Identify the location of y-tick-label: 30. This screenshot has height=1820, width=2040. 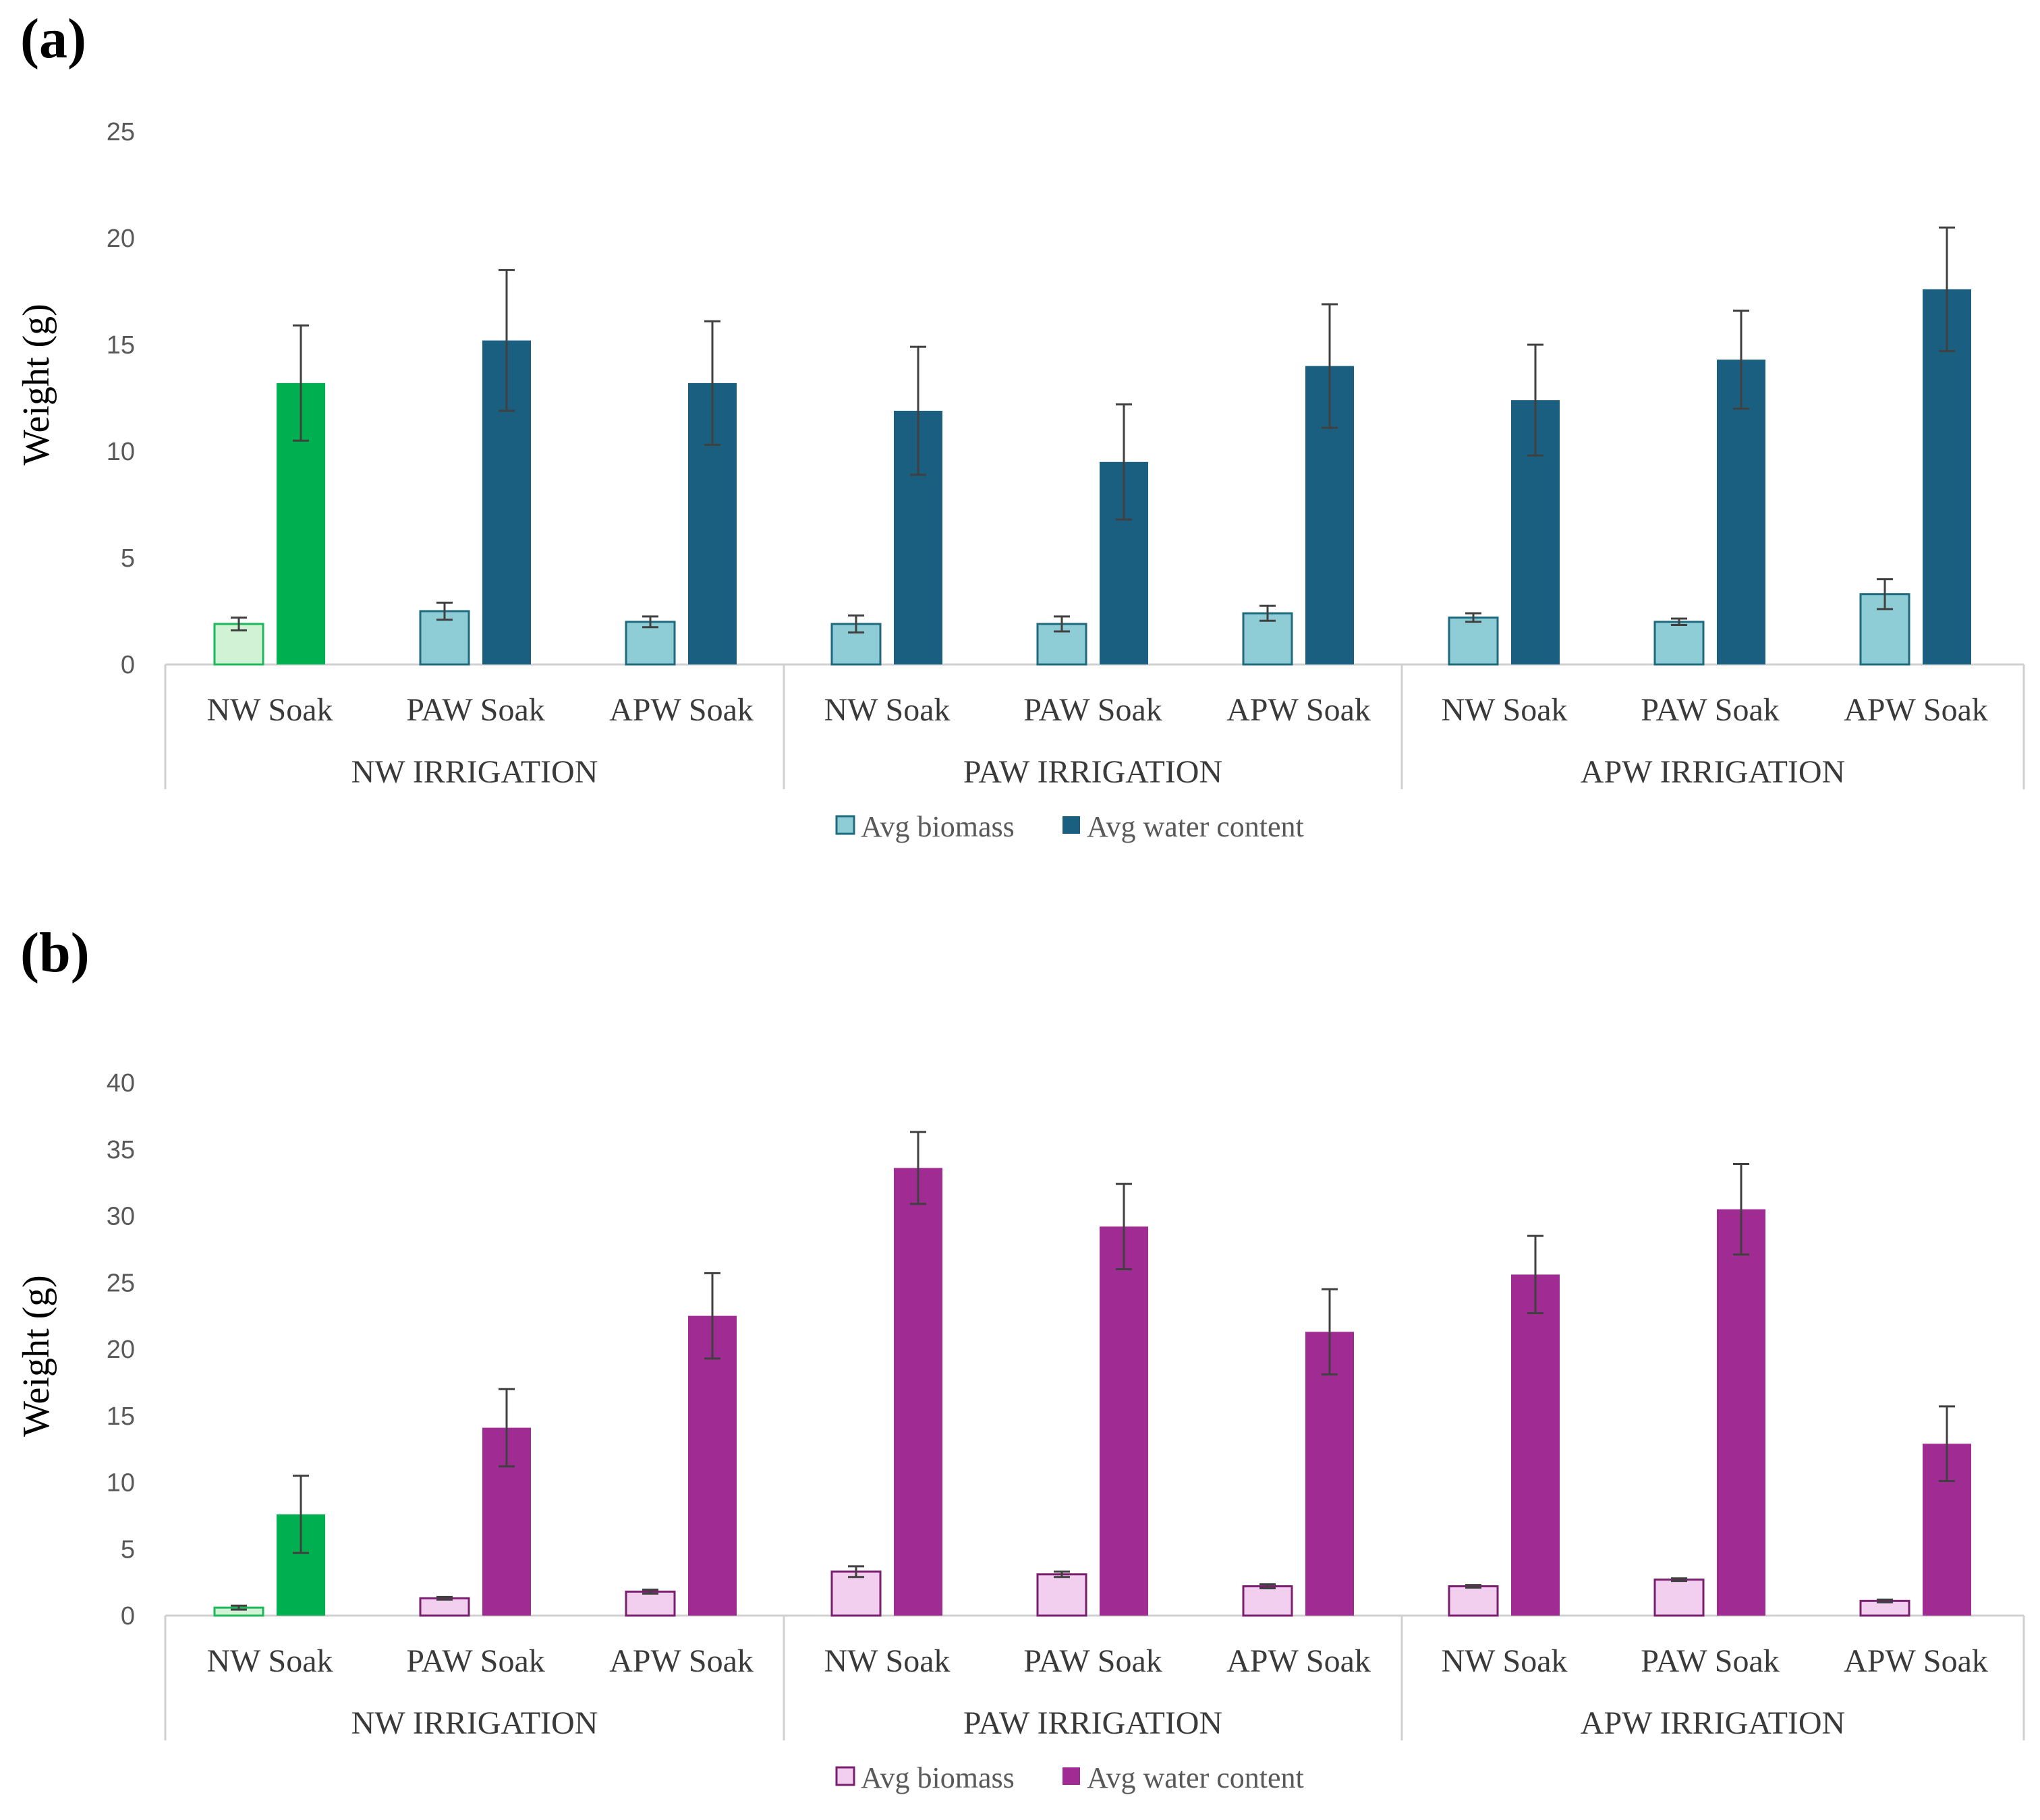
(121, 1217).